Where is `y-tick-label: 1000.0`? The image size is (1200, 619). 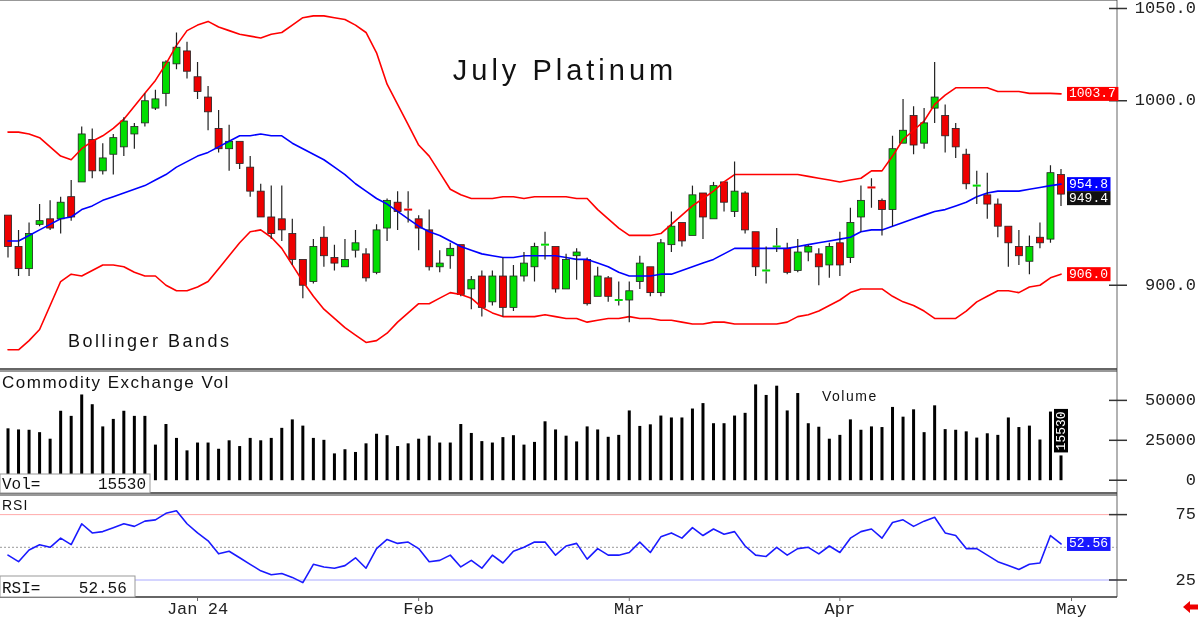 y-tick-label: 1000.0 is located at coordinates (1165, 101).